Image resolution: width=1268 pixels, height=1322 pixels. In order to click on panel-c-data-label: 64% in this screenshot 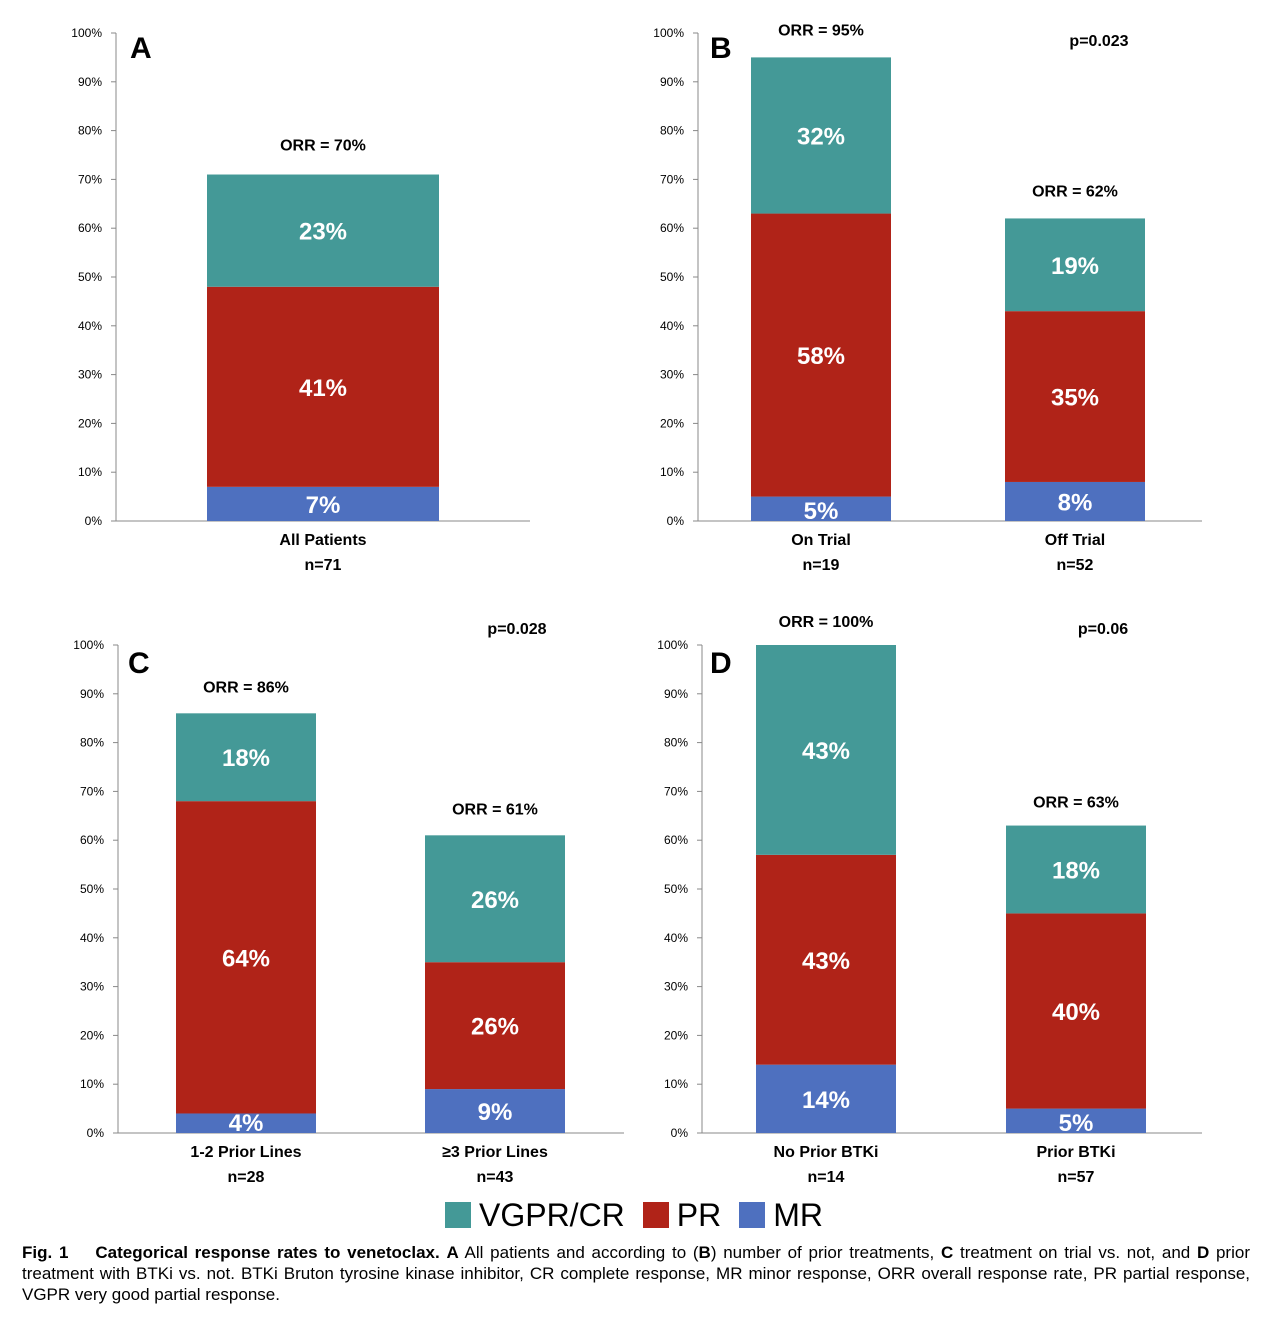, I will do `click(246, 958)`.